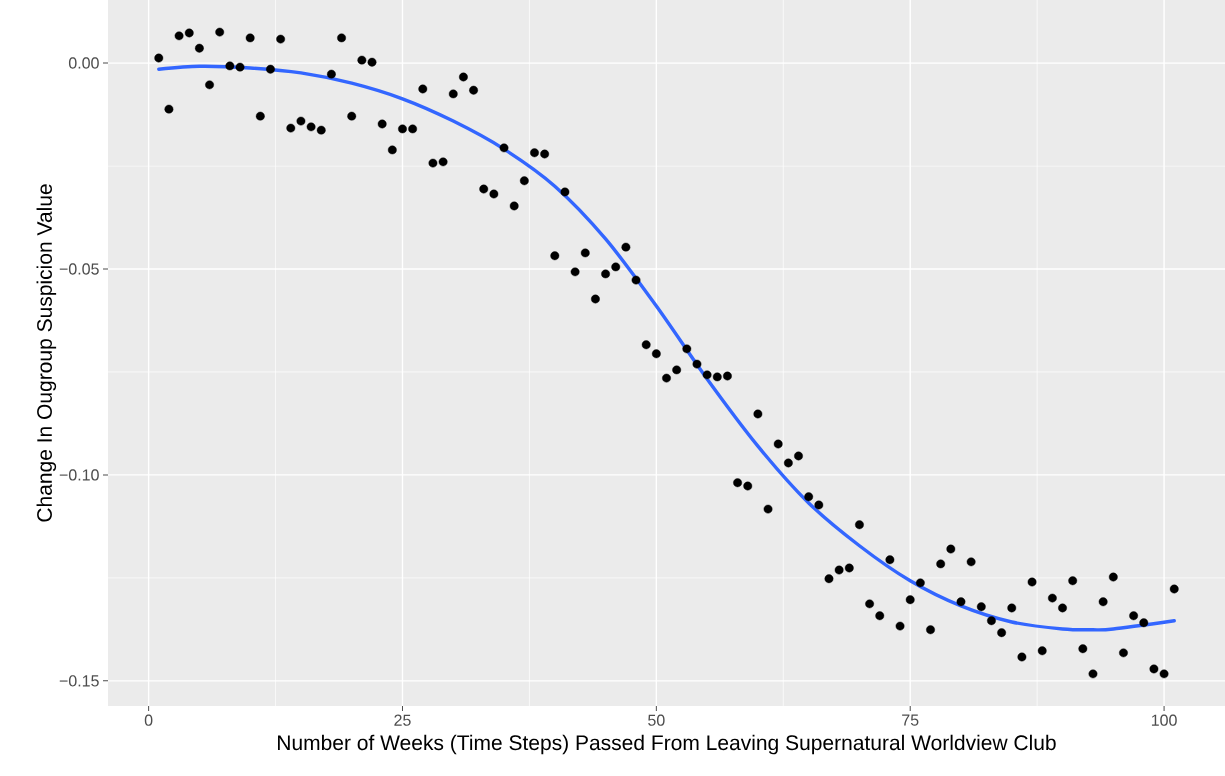  I want to click on y-axis-title: Change In Ougroup Suspicion Value, so click(46, 353).